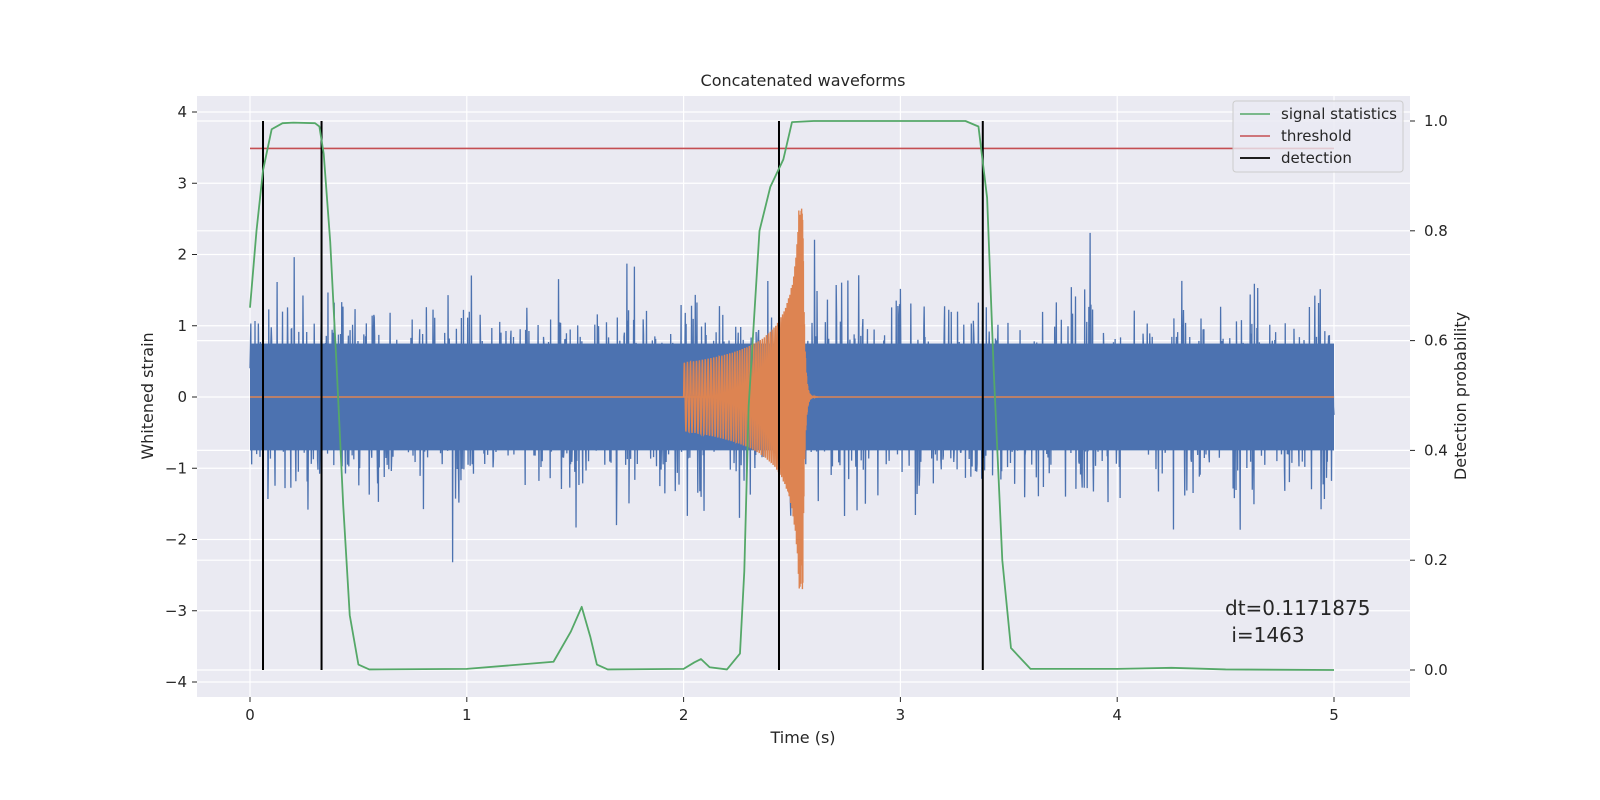 The height and width of the screenshot is (800, 1600). I want to click on y-tick-label: 2, so click(182, 255).